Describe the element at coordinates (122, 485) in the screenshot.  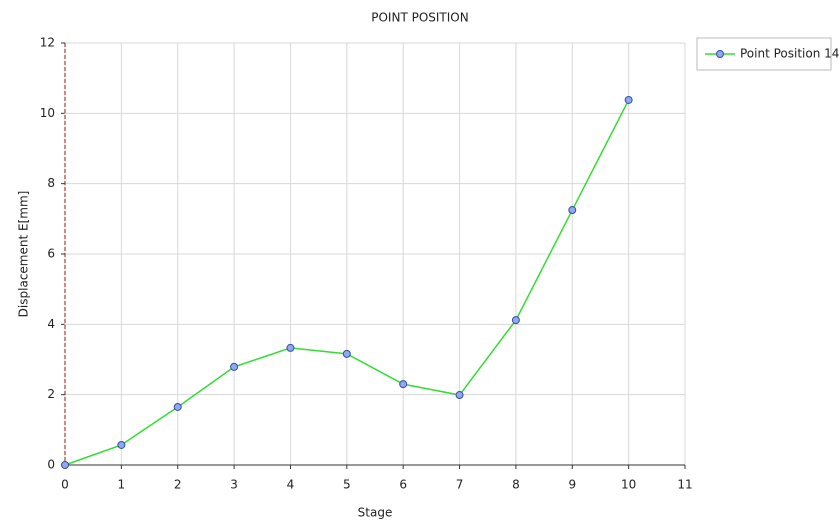
I see `x-tick-label: 1` at that location.